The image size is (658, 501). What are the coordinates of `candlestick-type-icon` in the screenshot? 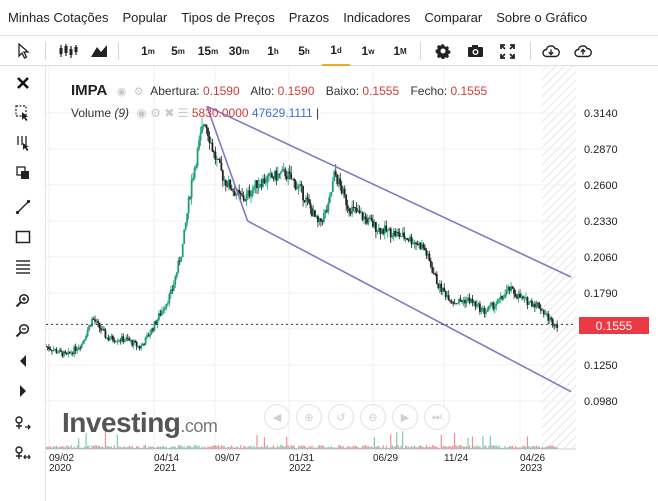 It's located at (68, 51).